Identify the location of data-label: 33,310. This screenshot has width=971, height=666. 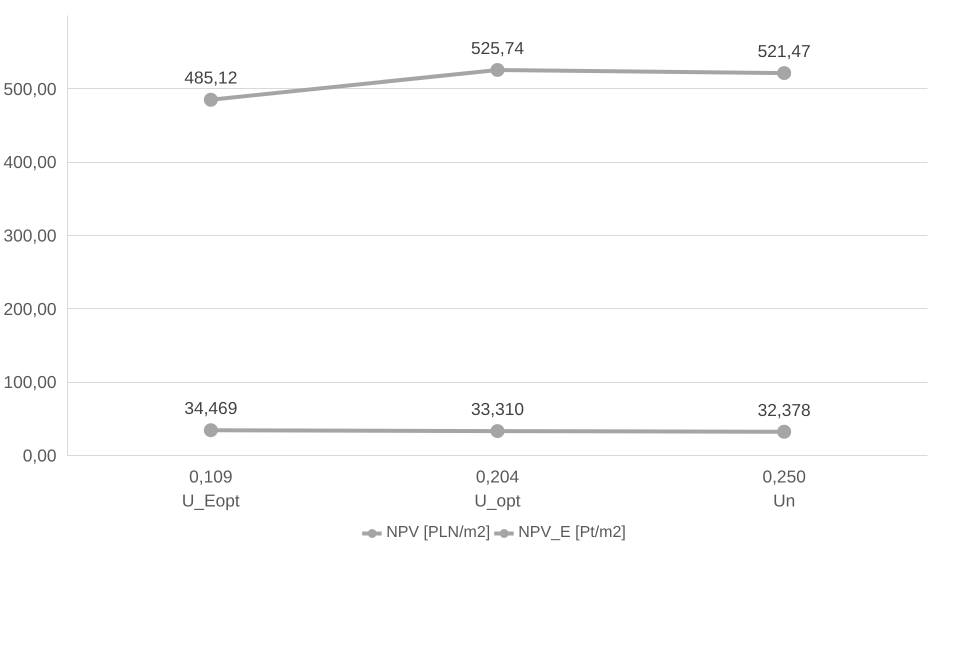
(497, 409).